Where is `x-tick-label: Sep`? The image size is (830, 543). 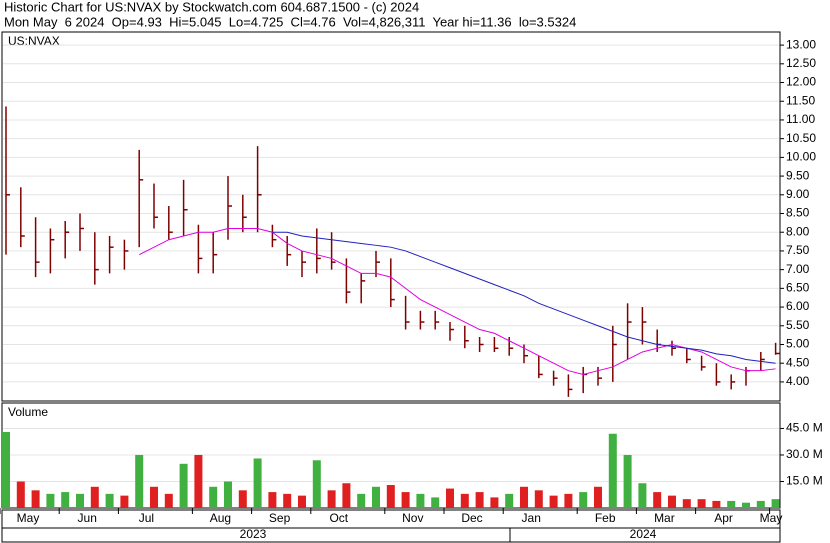 x-tick-label: Sep is located at coordinates (280, 518).